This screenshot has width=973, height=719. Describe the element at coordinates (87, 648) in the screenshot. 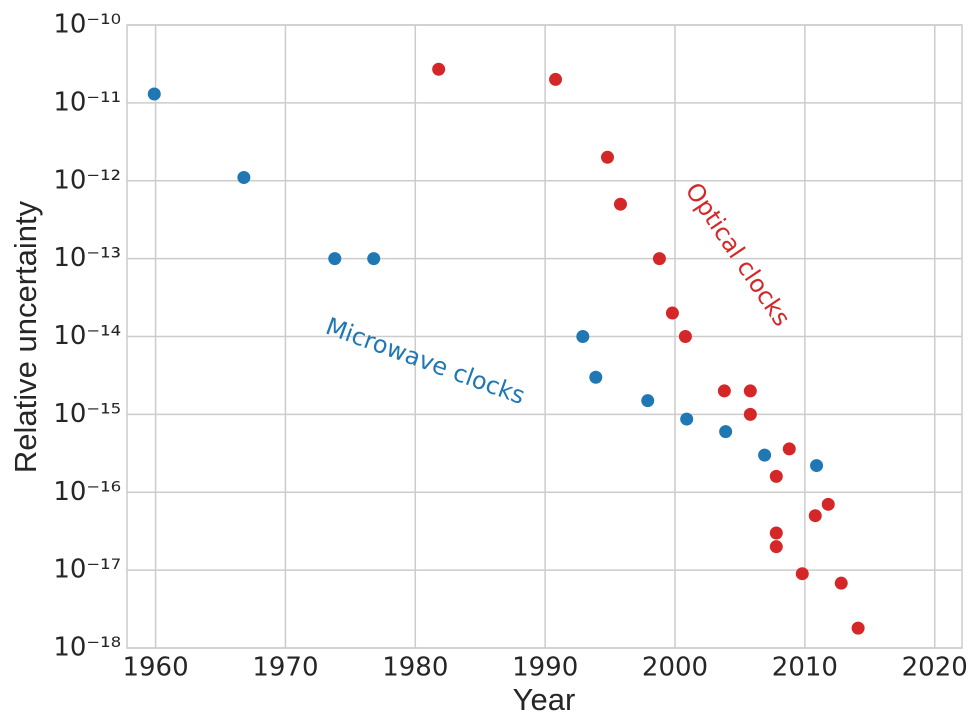

I see `y-tick-label: 10⁻¹⁸` at that location.